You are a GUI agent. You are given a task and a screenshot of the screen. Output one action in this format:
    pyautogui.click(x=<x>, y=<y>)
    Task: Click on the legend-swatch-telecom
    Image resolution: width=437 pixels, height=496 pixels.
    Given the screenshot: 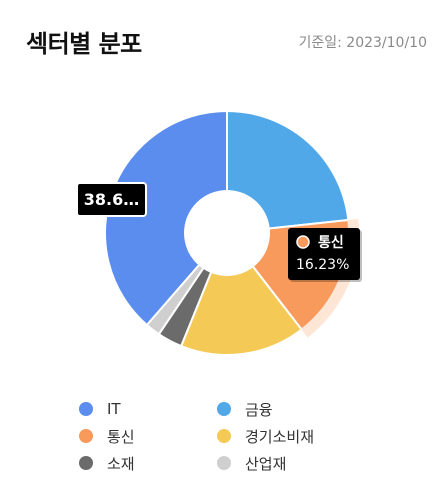 What is the action you would take?
    pyautogui.click(x=86, y=436)
    